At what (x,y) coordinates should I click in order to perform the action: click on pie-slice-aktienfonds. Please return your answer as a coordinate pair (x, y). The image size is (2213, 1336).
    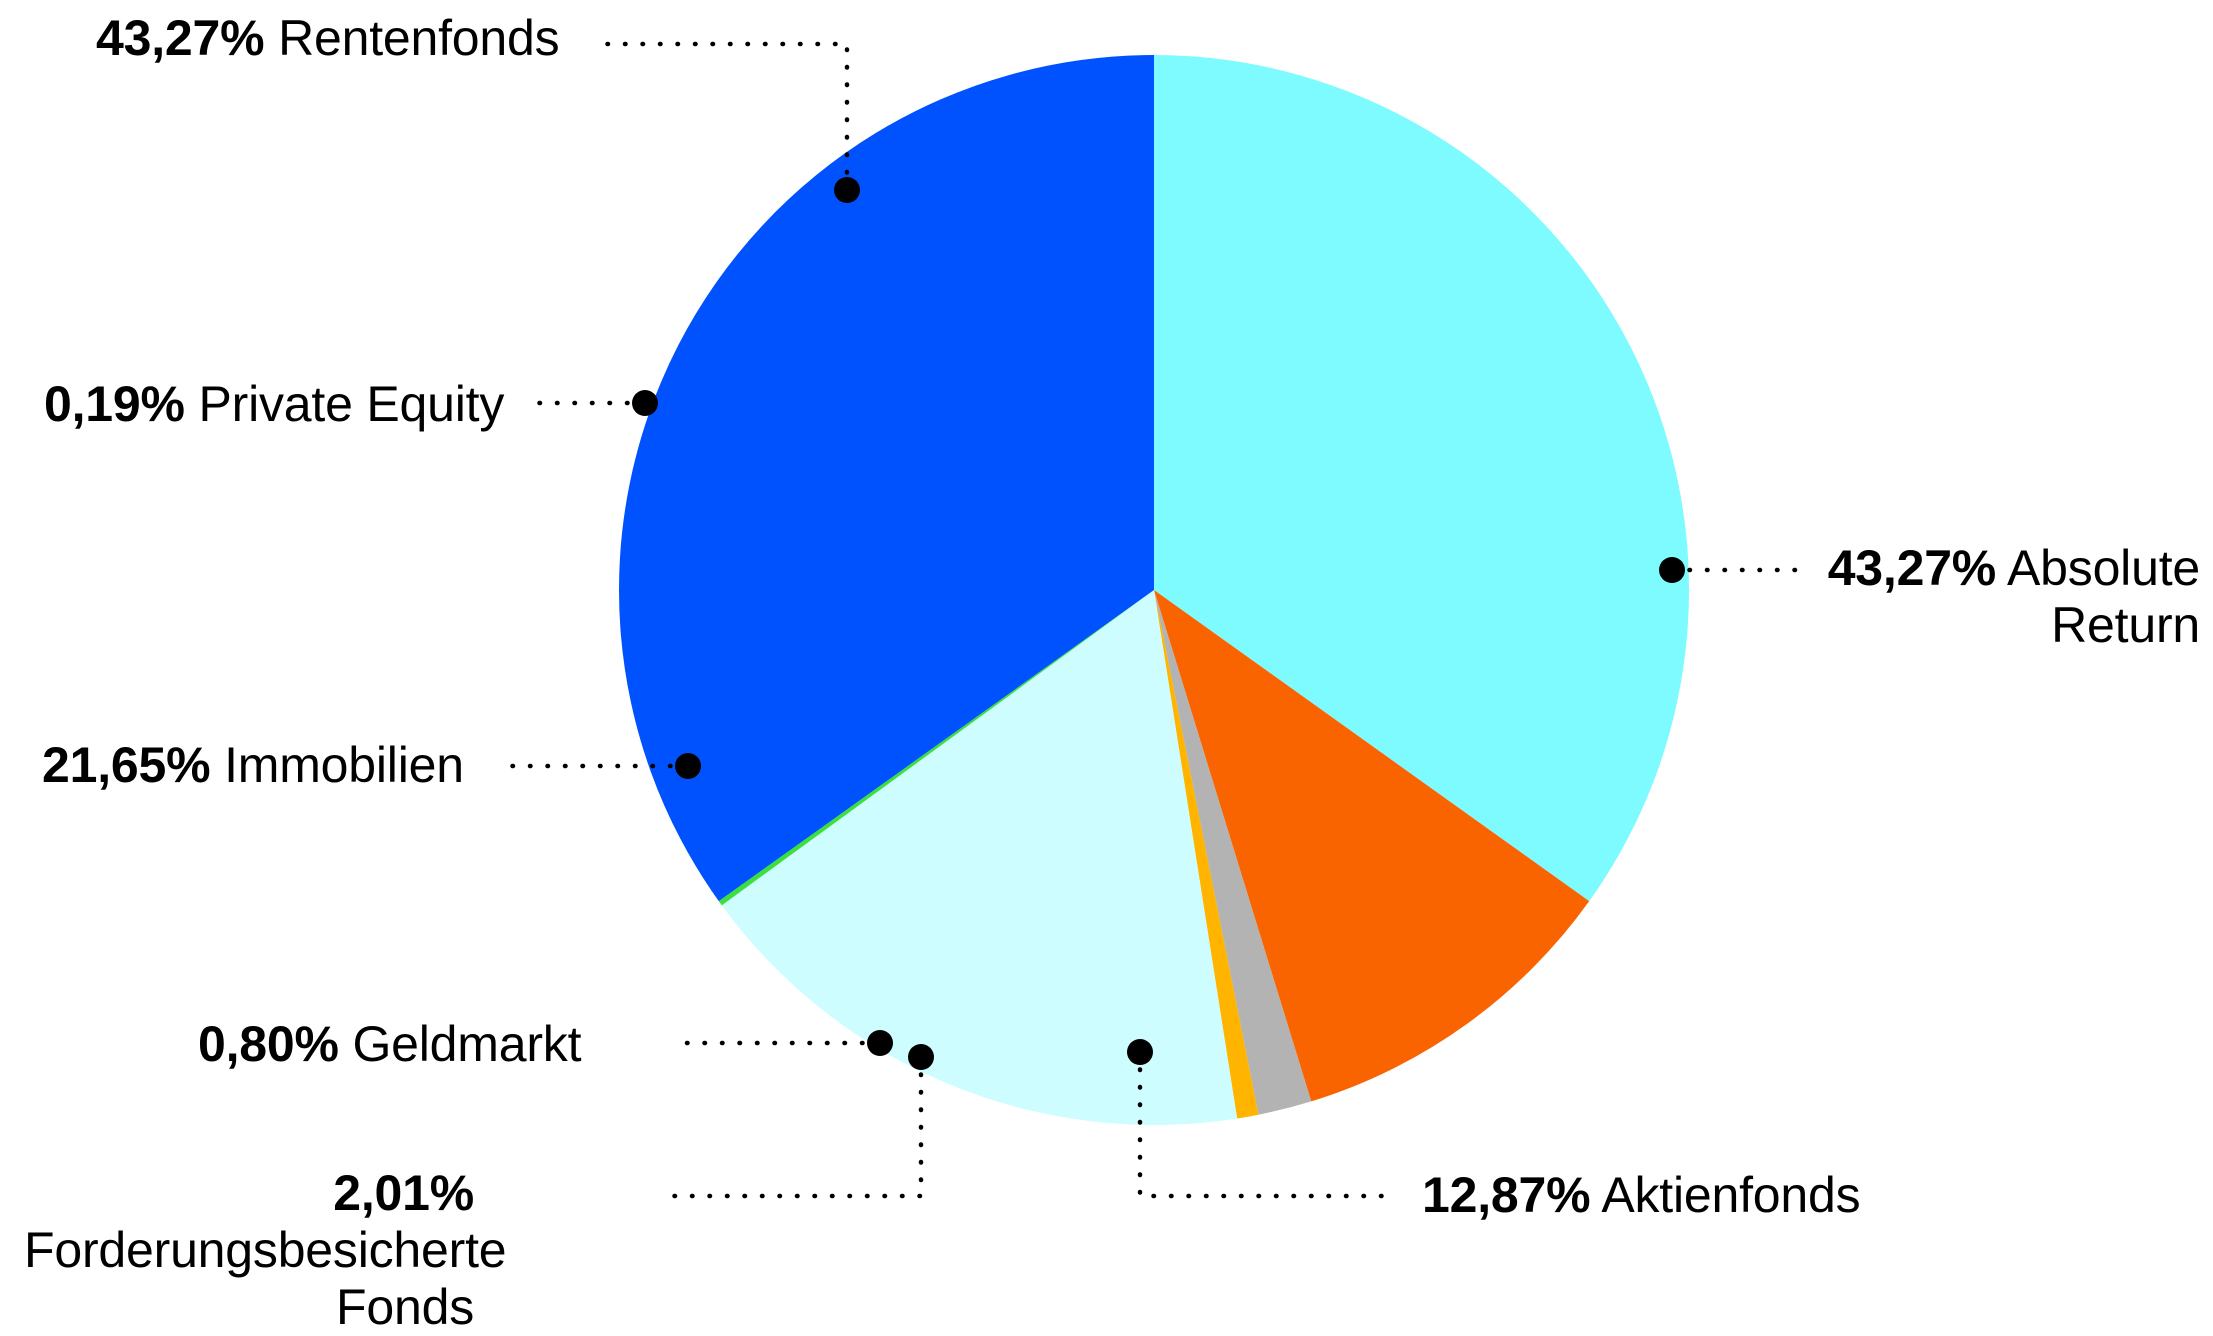
    Looking at the image, I should click on (1372, 846).